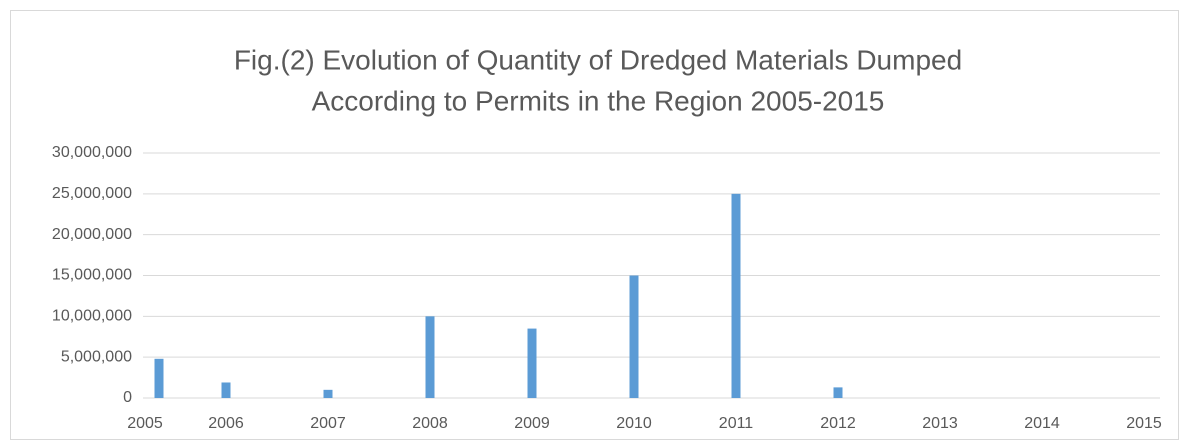 This screenshot has width=1189, height=446. Describe the element at coordinates (92, 316) in the screenshot. I see `y-tick-label: 10,000,000` at that location.